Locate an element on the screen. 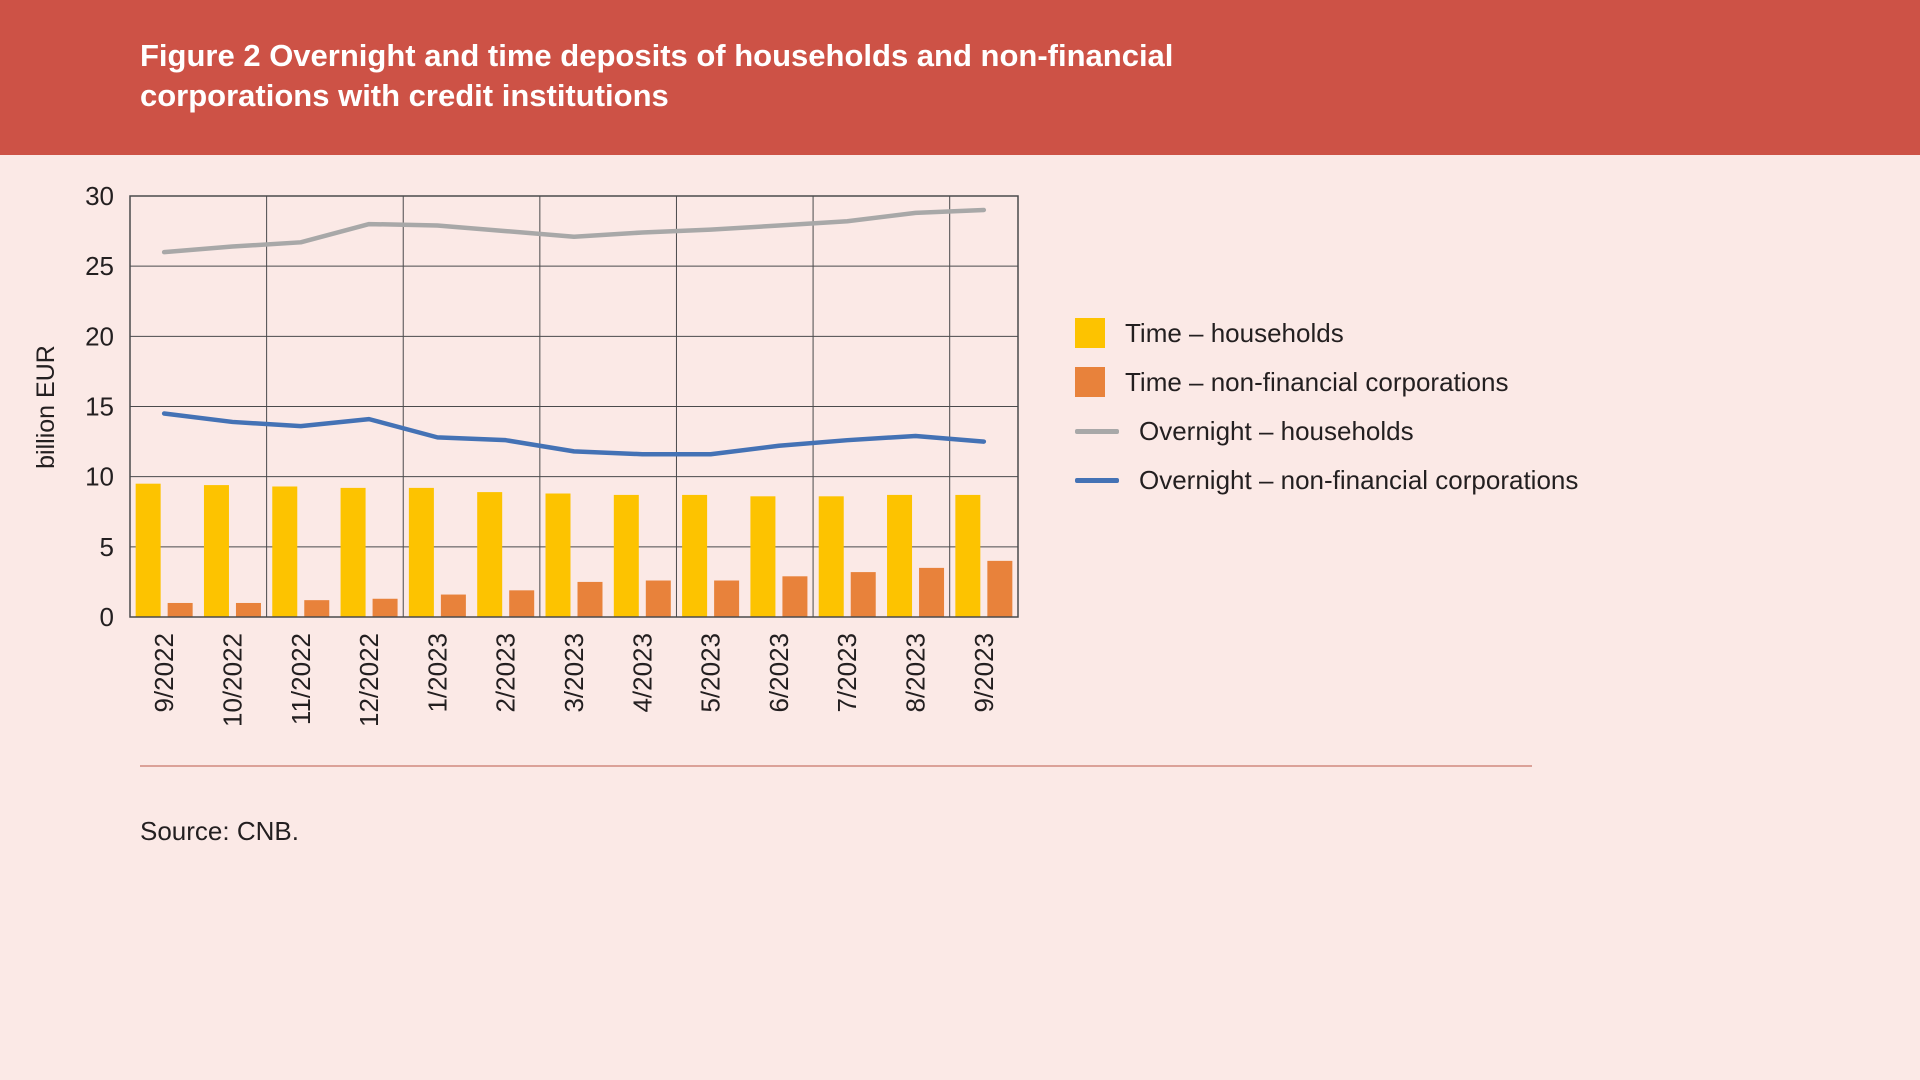 The height and width of the screenshot is (1080, 1920). legend-item-overnight-nonfinancial: Overnight – non-financial corporations is located at coordinates (1326, 480).